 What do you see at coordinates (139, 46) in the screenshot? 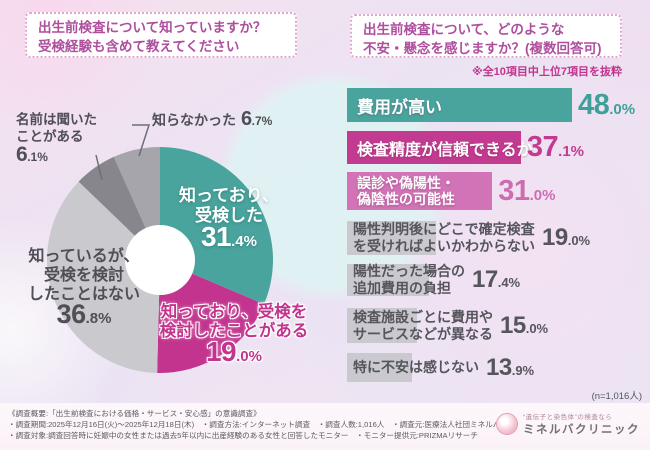
I see `left-question-line2: 受検経験も含めて教えてください` at bounding box center [139, 46].